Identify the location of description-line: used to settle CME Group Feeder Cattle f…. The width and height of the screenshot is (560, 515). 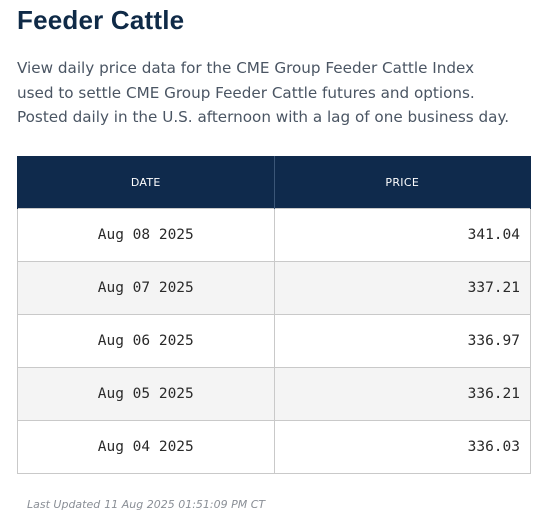
(246, 92).